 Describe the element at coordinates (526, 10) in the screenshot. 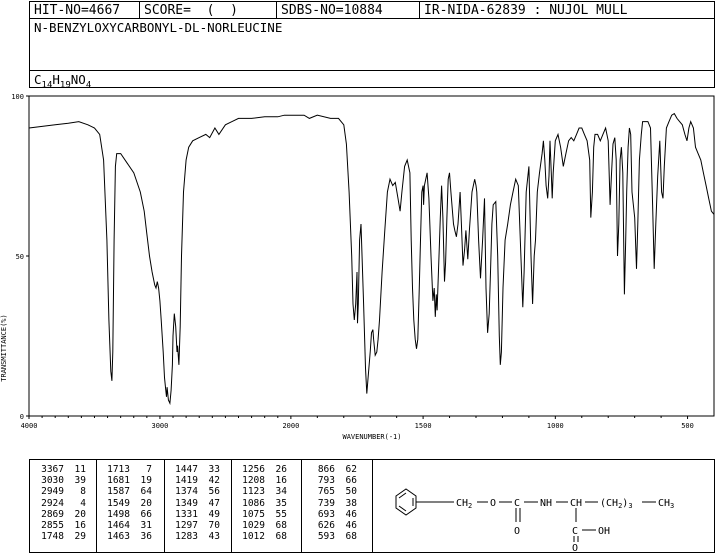

I see `ir-nida-label: IR-NIDA-62839 : NUJOL MULL` at that location.